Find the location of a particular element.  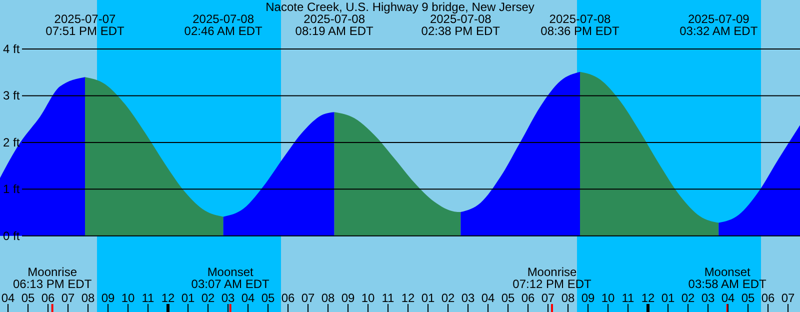

annotation: 2025-07-09 03:32 AM EDT is located at coordinates (718, 25).